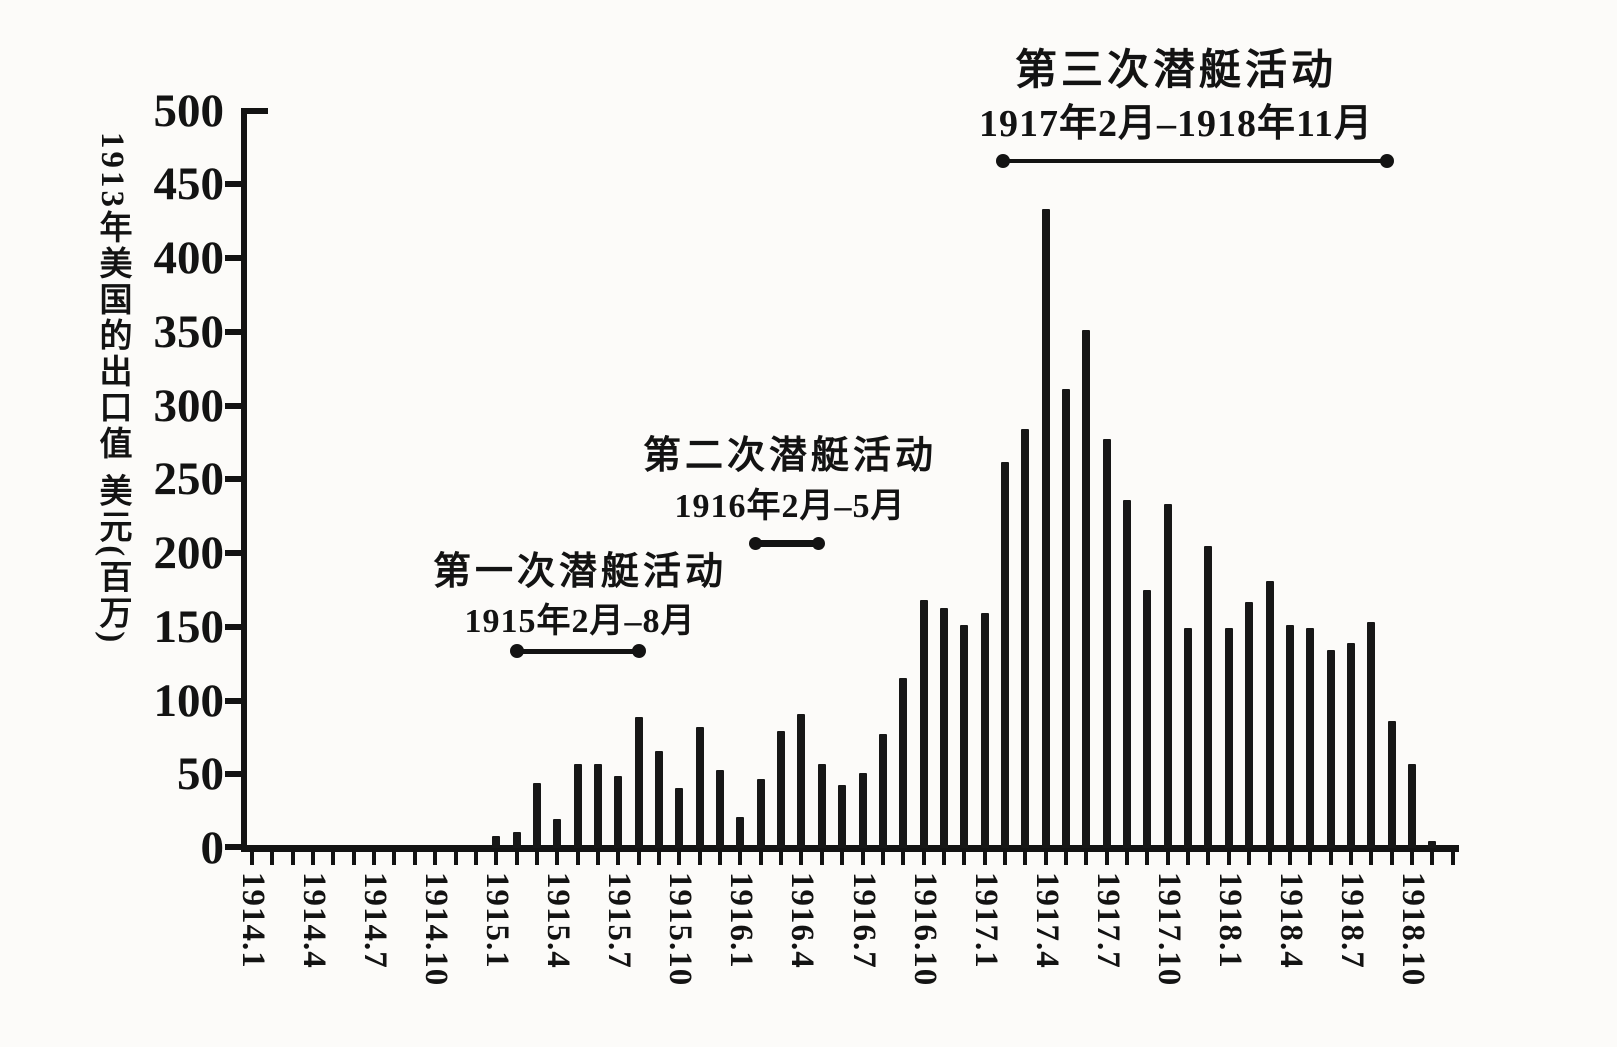  I want to click on x-axis-tick-1918.7, so click(1350, 858).